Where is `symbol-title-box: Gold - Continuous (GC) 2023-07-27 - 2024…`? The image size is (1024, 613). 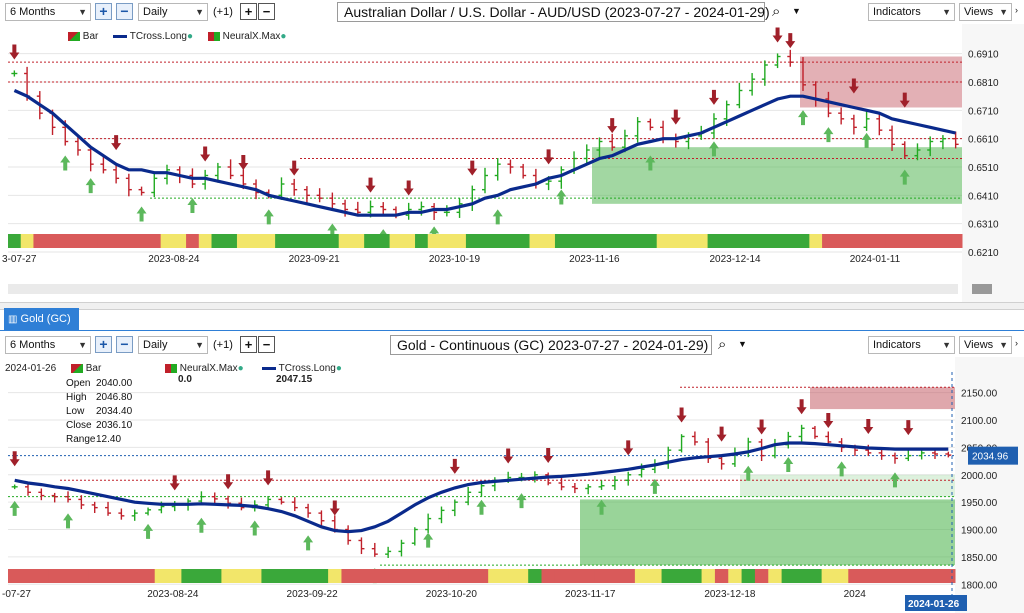 symbol-title-box: Gold - Continuous (GC) 2023-07-27 - 2024… is located at coordinates (551, 345).